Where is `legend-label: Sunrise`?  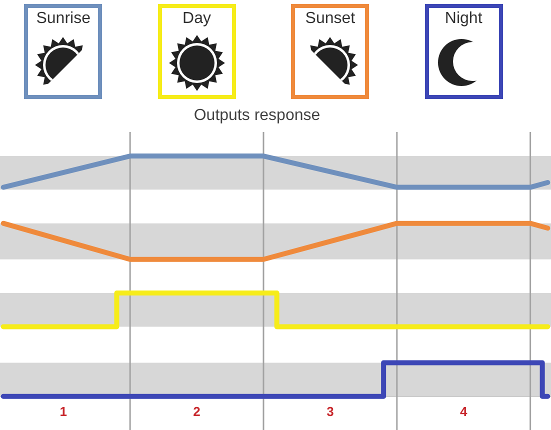
legend-label: Sunrise is located at coordinates (63, 19).